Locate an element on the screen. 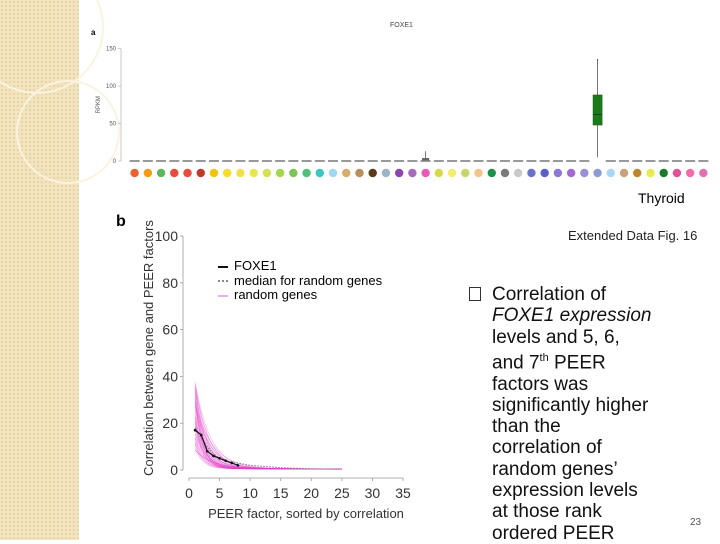 This screenshot has width=720, height=544. bullet-line: correlation of is located at coordinates (547, 448).